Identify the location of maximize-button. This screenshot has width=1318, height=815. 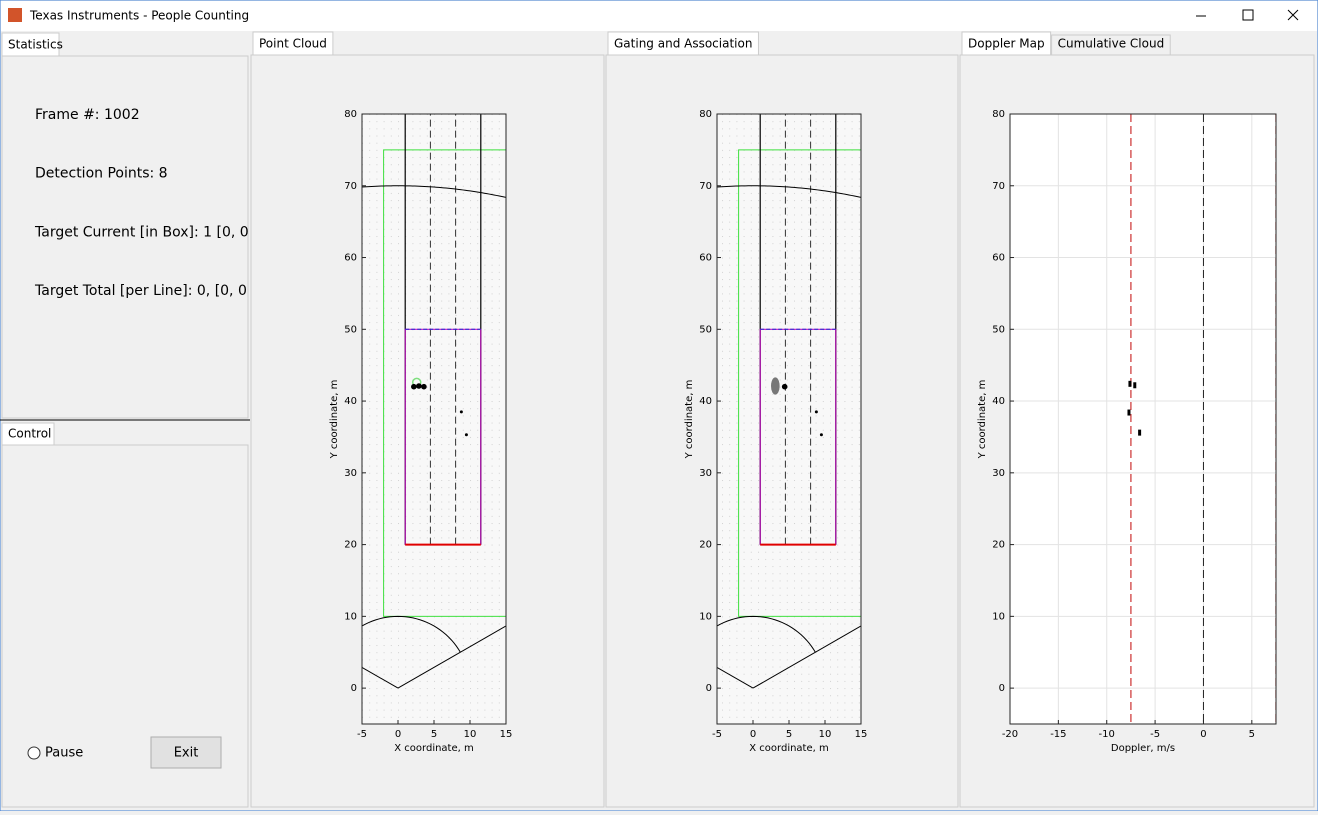
(1248, 15).